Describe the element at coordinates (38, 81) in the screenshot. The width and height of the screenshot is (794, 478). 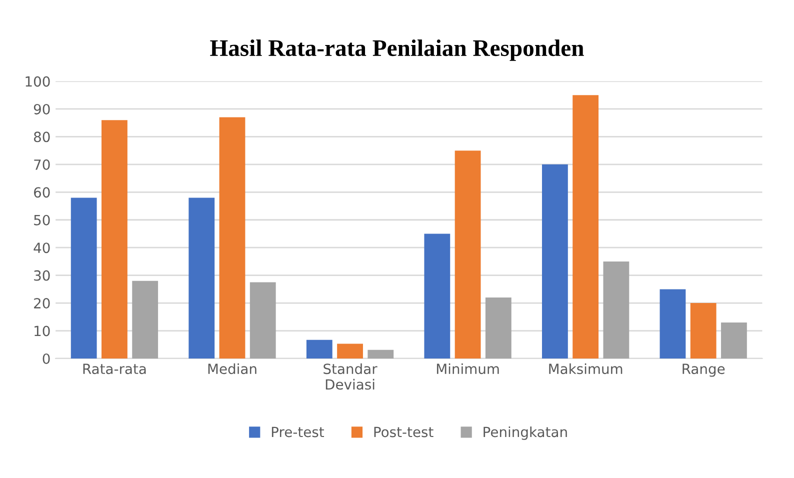
I see `y-tick-label: 100` at that location.